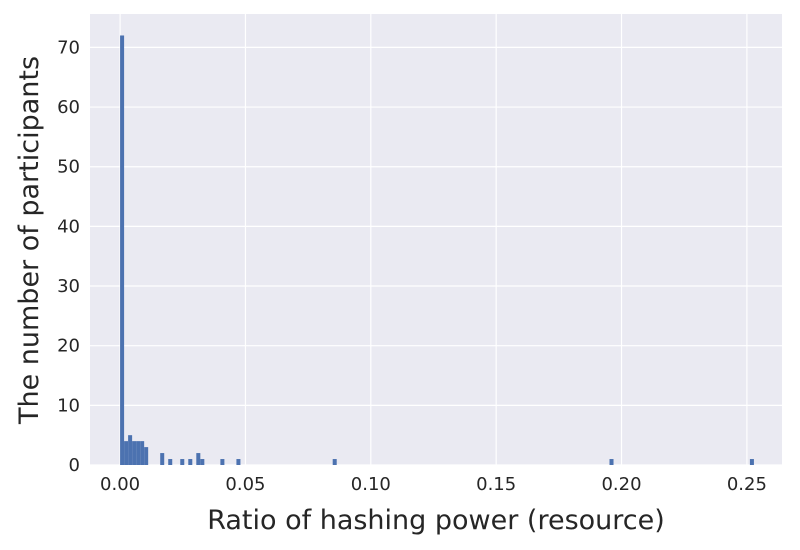  Describe the element at coordinates (371, 484) in the screenshot. I see `x-tick-label-2: 0.10` at that location.